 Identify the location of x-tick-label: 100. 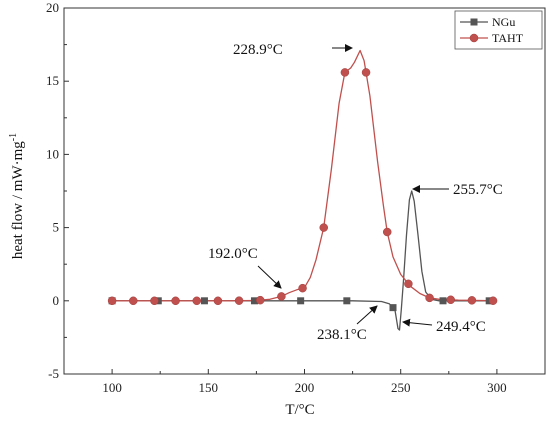
(112, 387).